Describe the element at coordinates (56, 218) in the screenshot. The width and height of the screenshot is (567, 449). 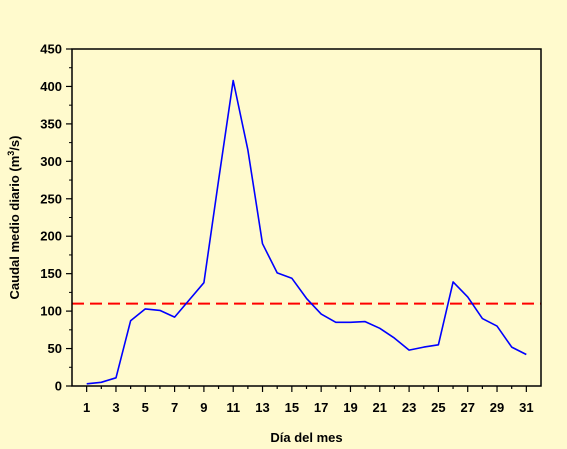
I see `y-axis-ticks: 0 50 100 150 200 250 300 350 400 450` at that location.